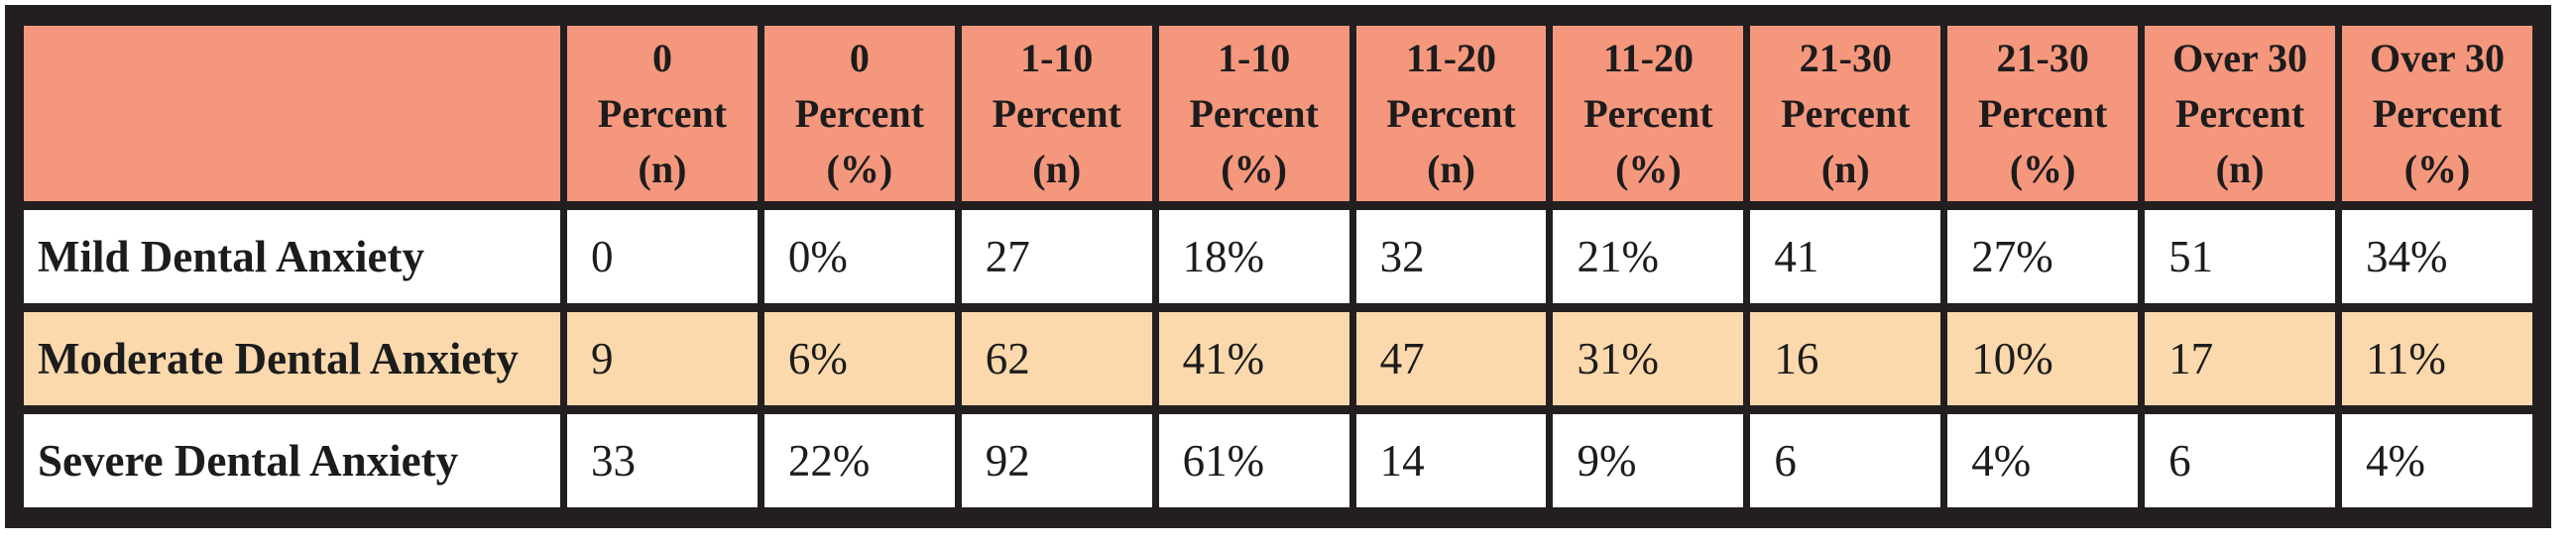  What do you see at coordinates (1254, 358) in the screenshot?
I see `data-cell: 41%` at bounding box center [1254, 358].